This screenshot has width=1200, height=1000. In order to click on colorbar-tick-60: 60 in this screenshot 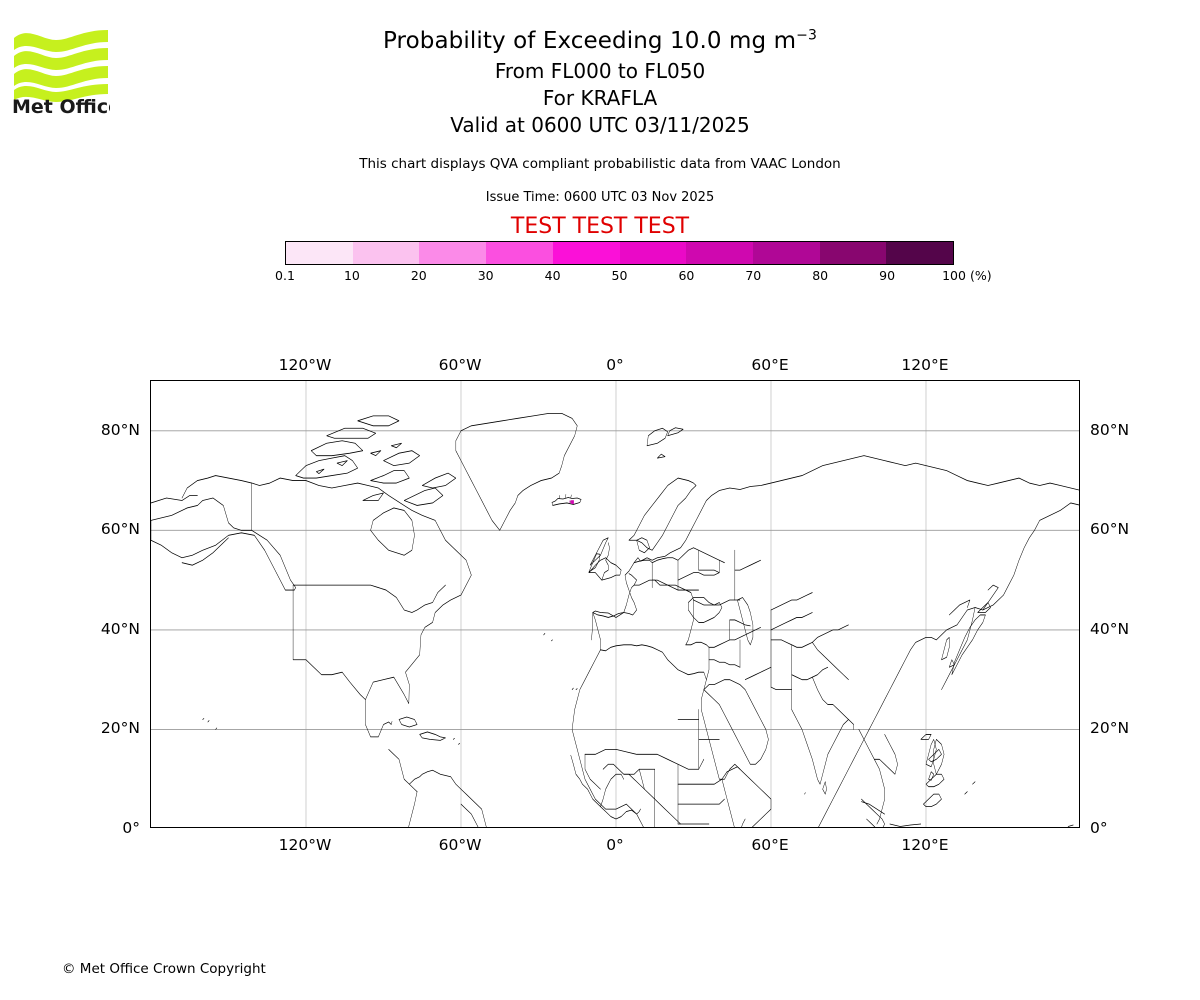, I will do `click(686, 275)`.